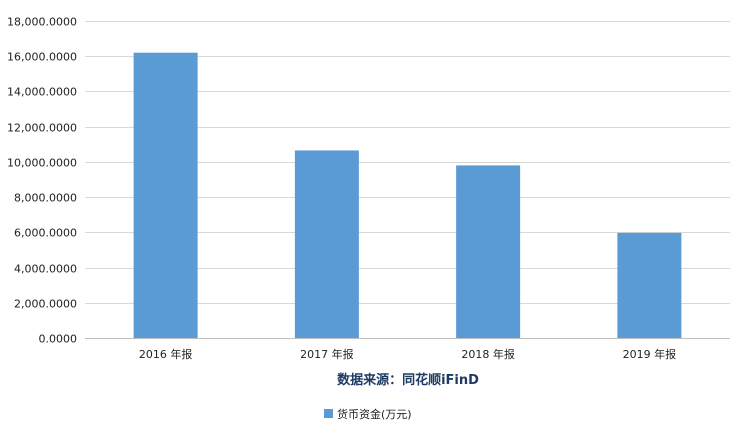 This screenshot has width=743, height=430. I want to click on legend: 货币资金(万元), so click(368, 414).